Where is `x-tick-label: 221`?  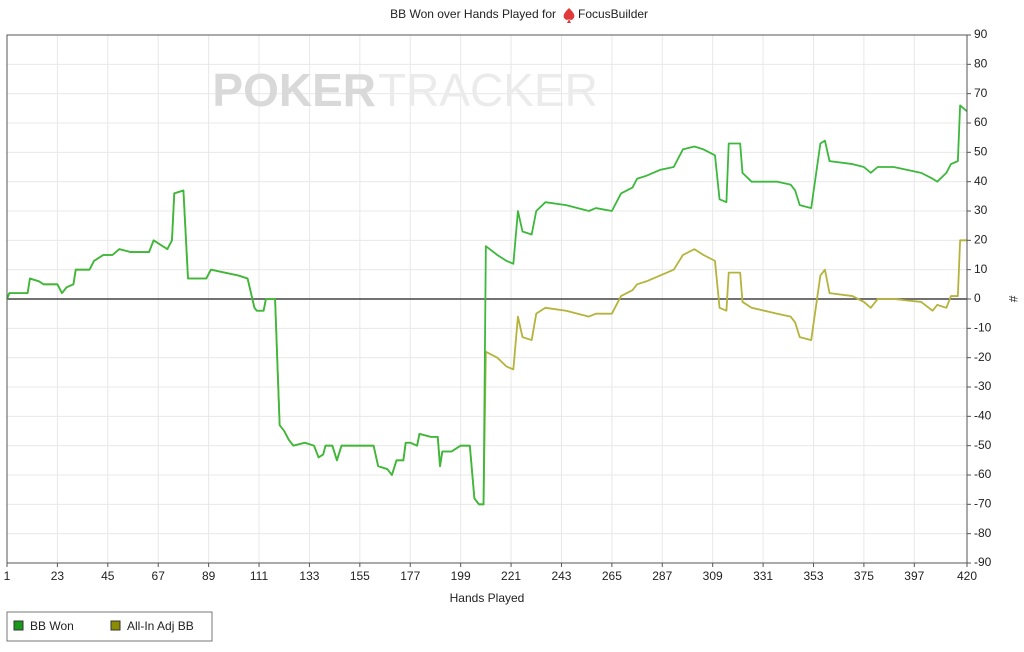
x-tick-label: 221 is located at coordinates (511, 576).